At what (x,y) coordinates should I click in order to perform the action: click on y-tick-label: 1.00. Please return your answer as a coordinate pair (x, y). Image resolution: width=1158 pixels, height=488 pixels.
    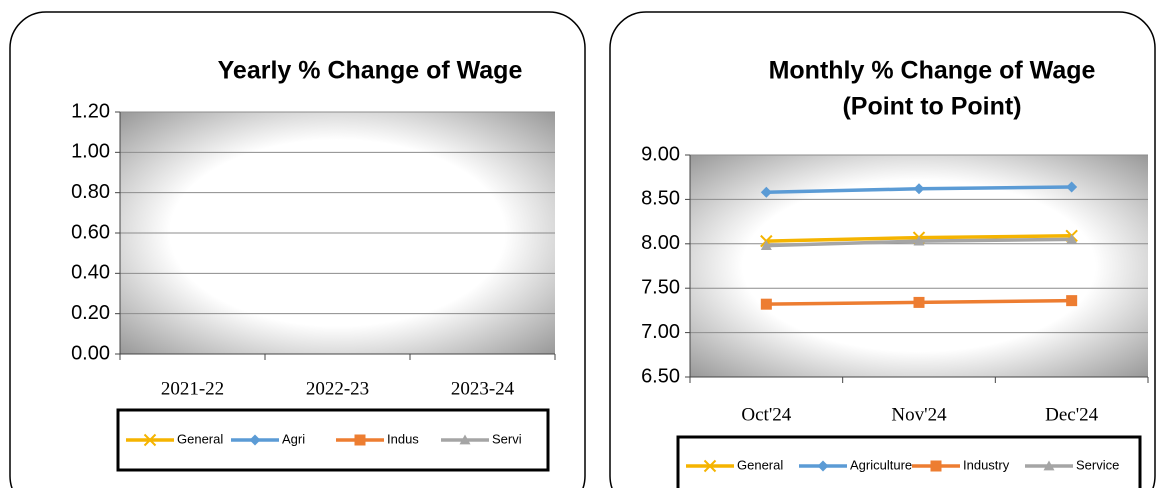
    Looking at the image, I should click on (90, 152).